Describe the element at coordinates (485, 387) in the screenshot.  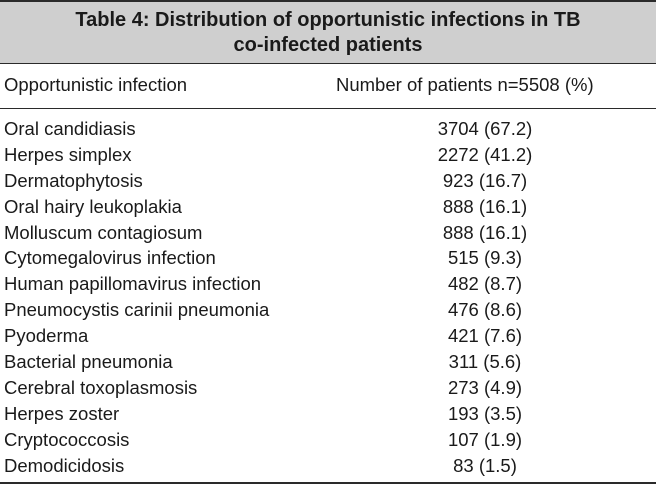
I see `cell-patients: 273 (4.9)` at that location.